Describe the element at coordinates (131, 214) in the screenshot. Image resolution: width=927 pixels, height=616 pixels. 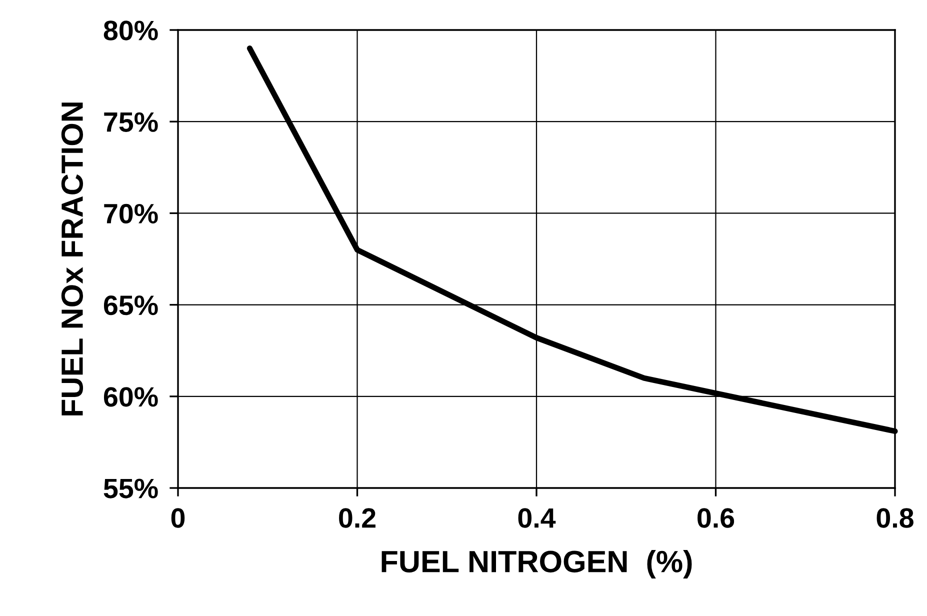
I see `y-tick-label: 70%` at that location.